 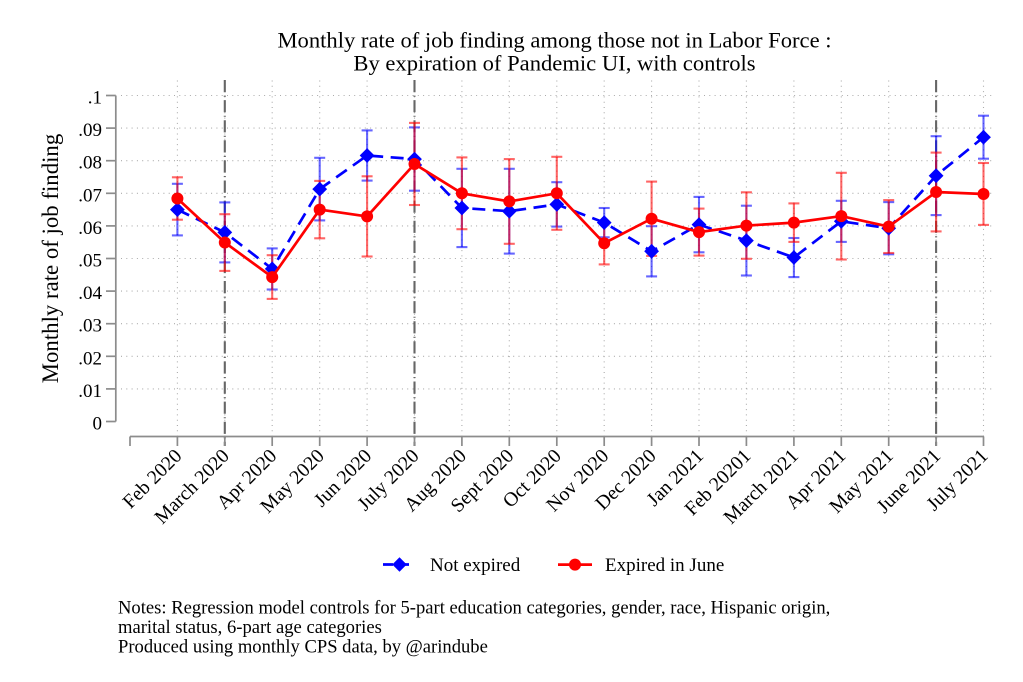 What do you see at coordinates (664, 565) in the screenshot?
I see `svg-text: Expired in June` at bounding box center [664, 565].